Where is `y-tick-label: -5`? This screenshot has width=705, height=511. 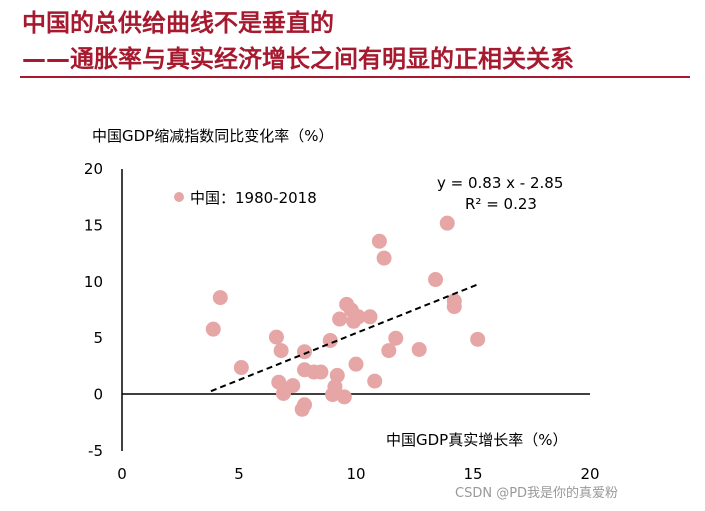 y-tick-label: -5 is located at coordinates (95, 451).